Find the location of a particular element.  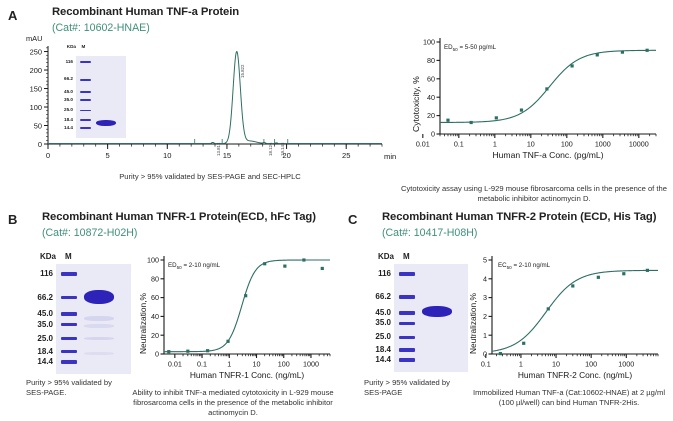

y-tick-label: 5 is located at coordinates (485, 260).